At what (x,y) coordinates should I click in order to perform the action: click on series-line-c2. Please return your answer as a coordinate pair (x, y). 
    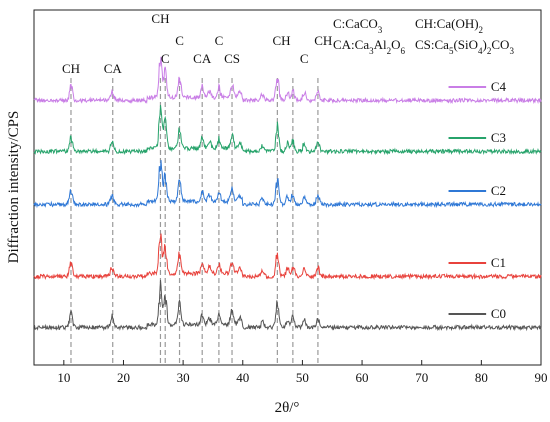
    Looking at the image, I should click on (287, 184).